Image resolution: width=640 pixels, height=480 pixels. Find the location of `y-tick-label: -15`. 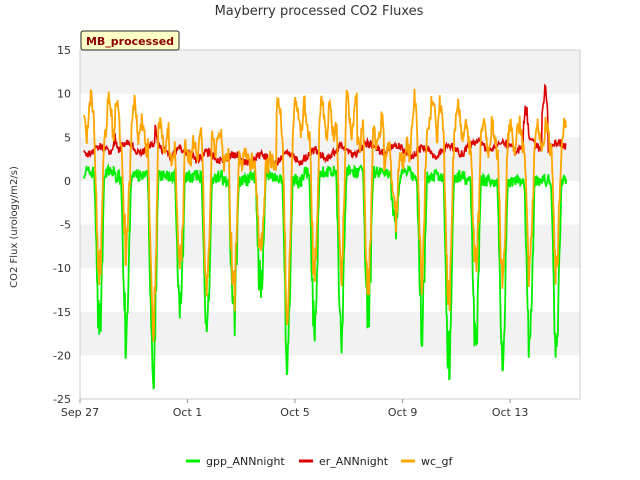

y-tick-label: -15 is located at coordinates (62, 312).